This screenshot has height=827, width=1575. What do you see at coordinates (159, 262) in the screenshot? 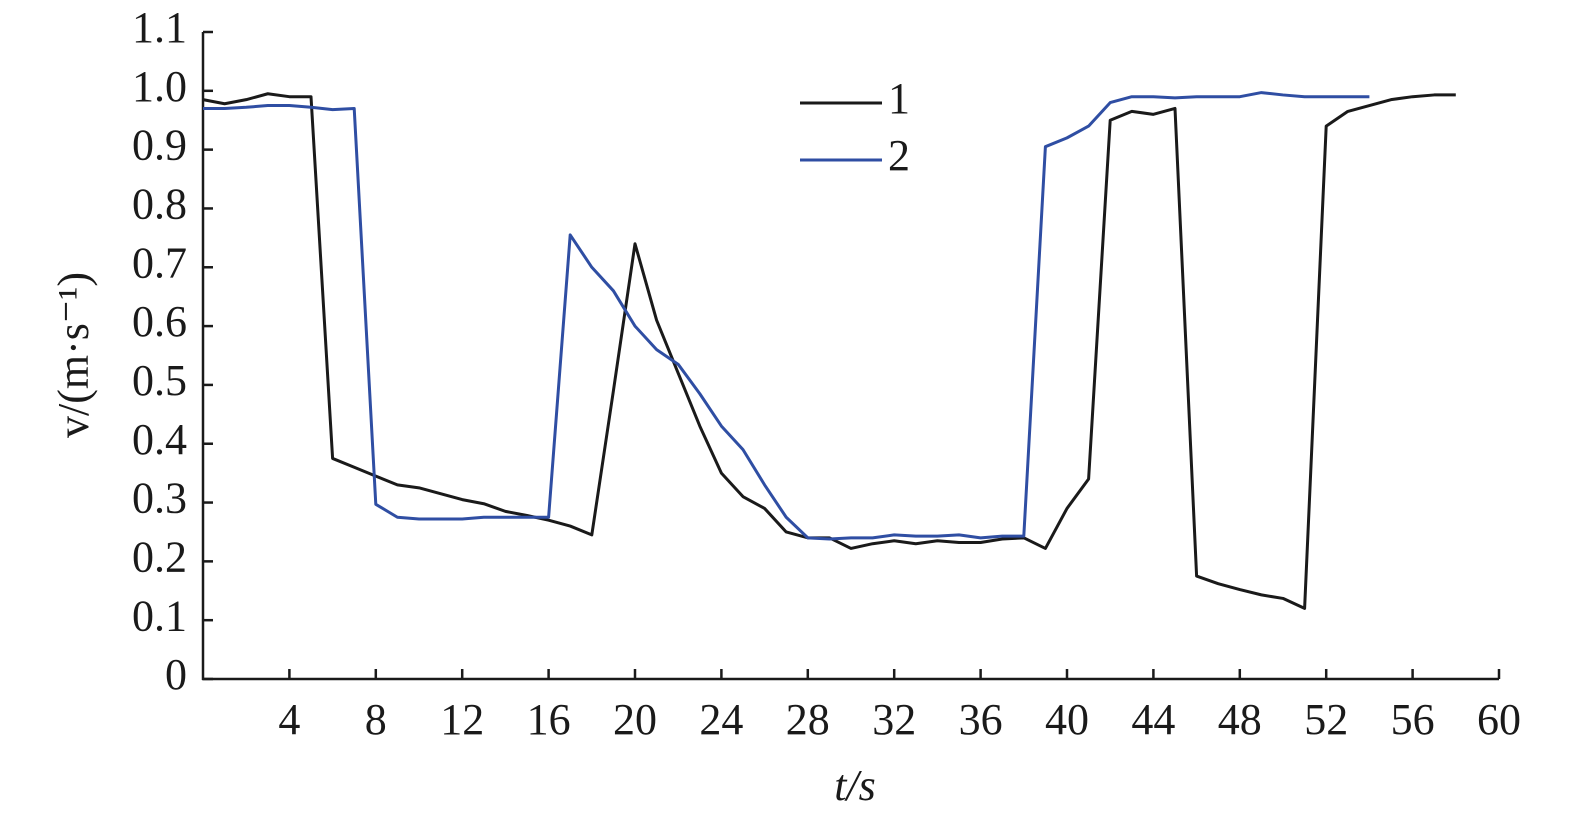
I see `y-tick-label: 0.7` at bounding box center [159, 262].